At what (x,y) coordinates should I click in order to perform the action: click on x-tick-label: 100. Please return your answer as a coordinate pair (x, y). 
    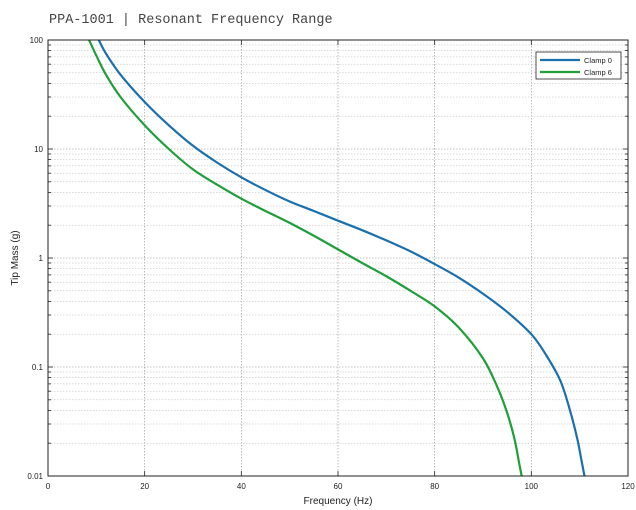
    Looking at the image, I should click on (532, 486).